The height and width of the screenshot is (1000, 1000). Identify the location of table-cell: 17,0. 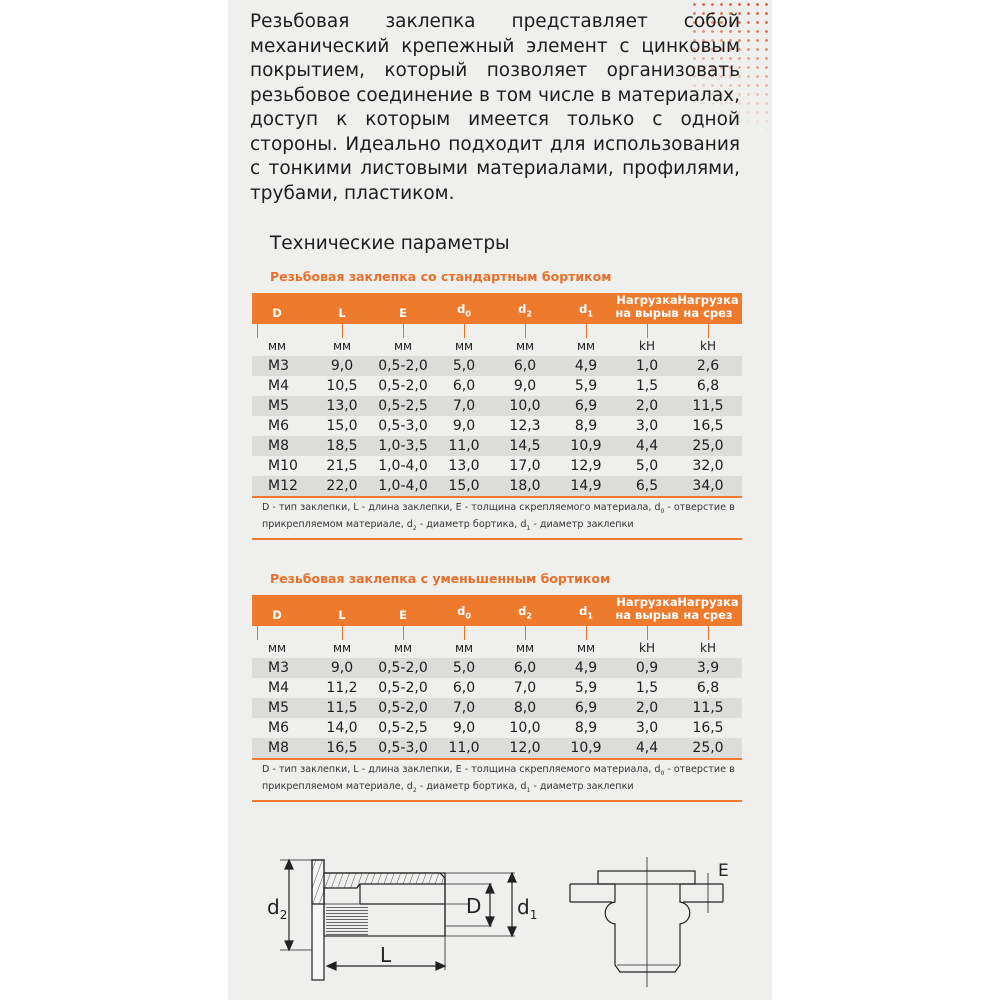
(525, 466).